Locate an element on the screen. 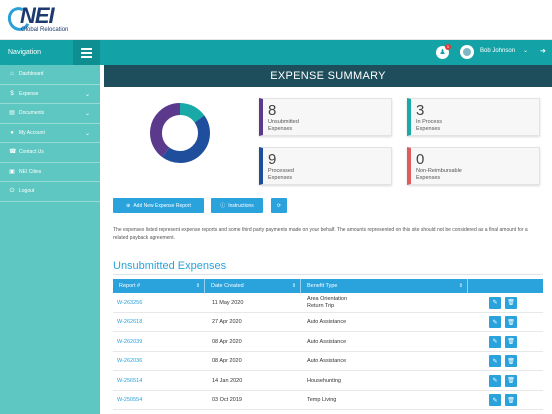 Image resolution: width=552 pixels, height=414 pixels. date-cell: 14 Jan 2020 is located at coordinates (227, 380).